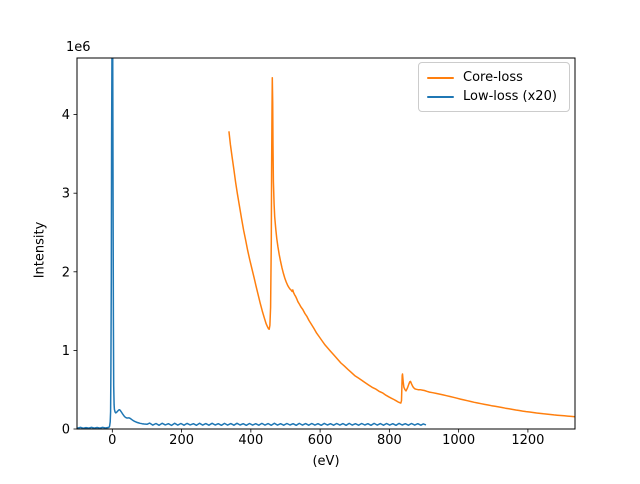  I want to click on core-loss-line-swatch, so click(440, 77).